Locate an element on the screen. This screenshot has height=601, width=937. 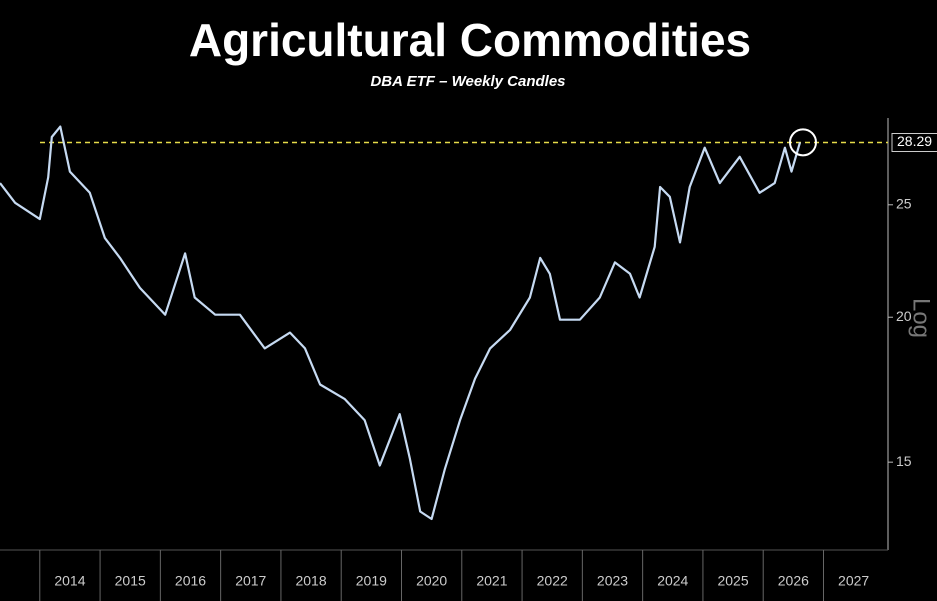
x-tick-label: 2015 is located at coordinates (130, 581).